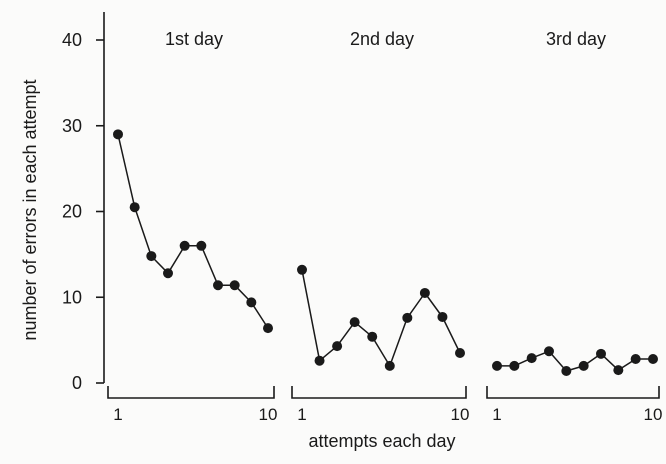  Describe the element at coordinates (72, 297) in the screenshot. I see `y-tick-label: 10` at that location.